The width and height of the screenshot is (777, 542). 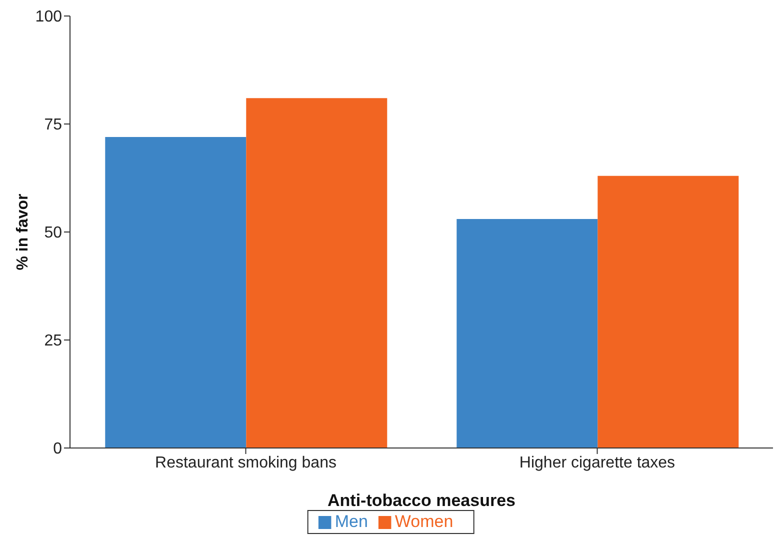 I want to click on y-axis-title: % in favor, so click(x=23, y=232).